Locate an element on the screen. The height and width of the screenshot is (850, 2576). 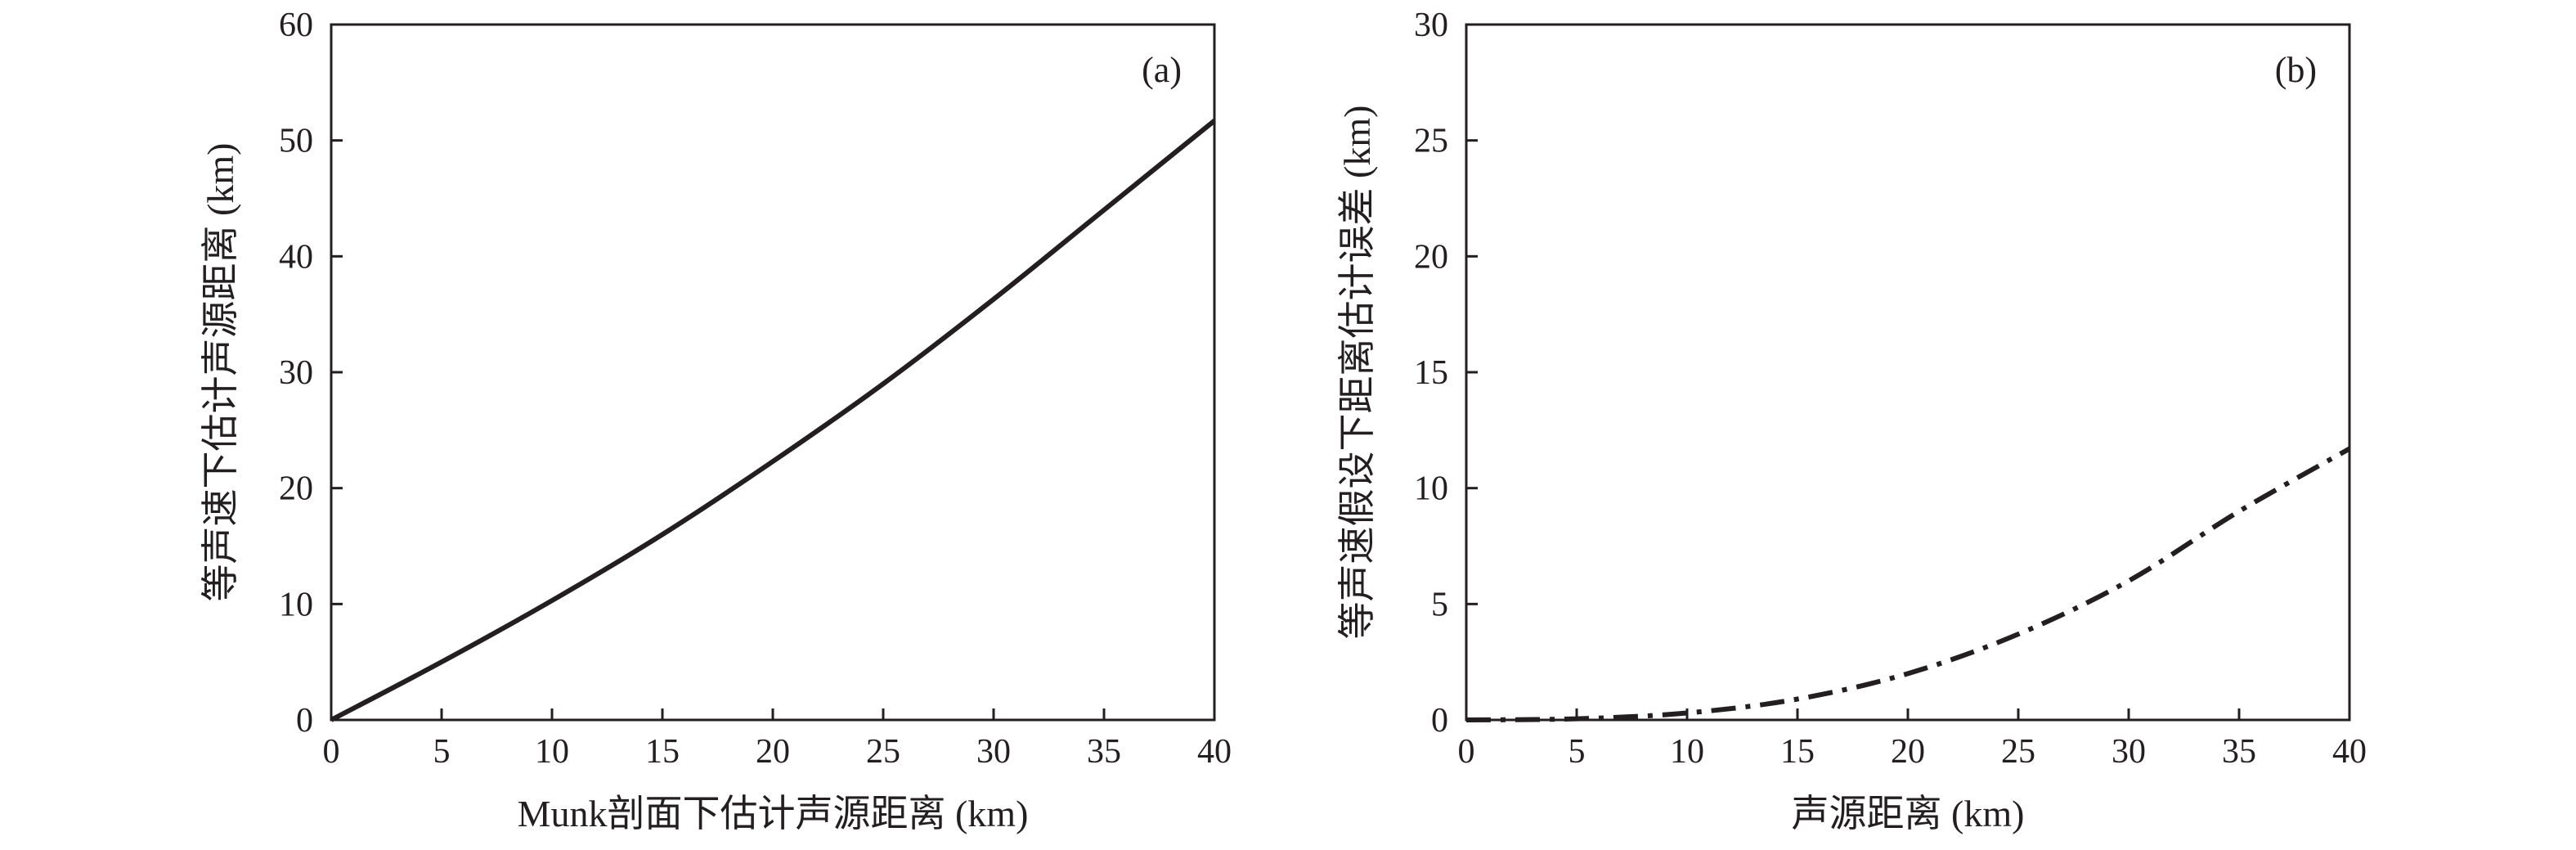
panel-b-x-tick-label: 20 is located at coordinates (1908, 752).